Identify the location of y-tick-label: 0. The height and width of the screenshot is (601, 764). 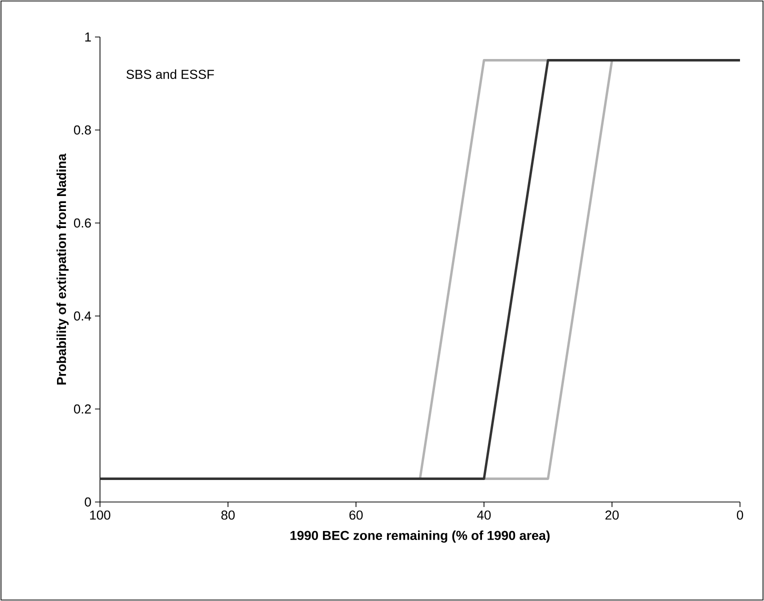
(87, 502).